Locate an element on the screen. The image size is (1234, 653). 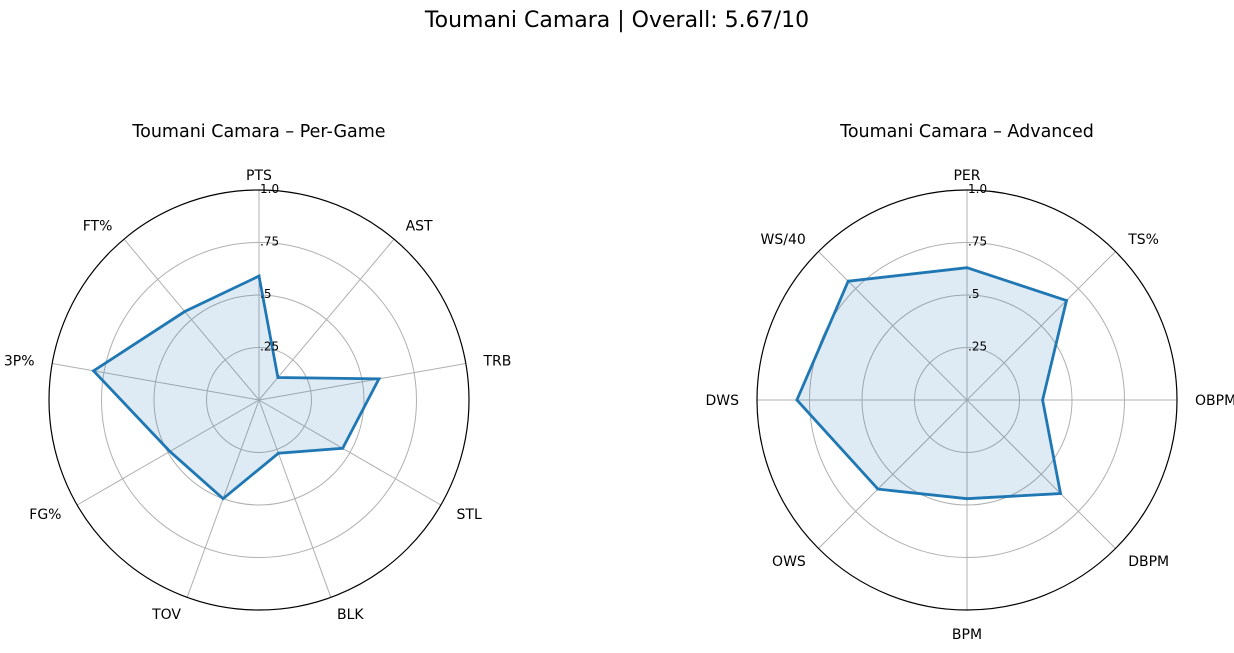
per-game-spoke-ast is located at coordinates (326, 319).